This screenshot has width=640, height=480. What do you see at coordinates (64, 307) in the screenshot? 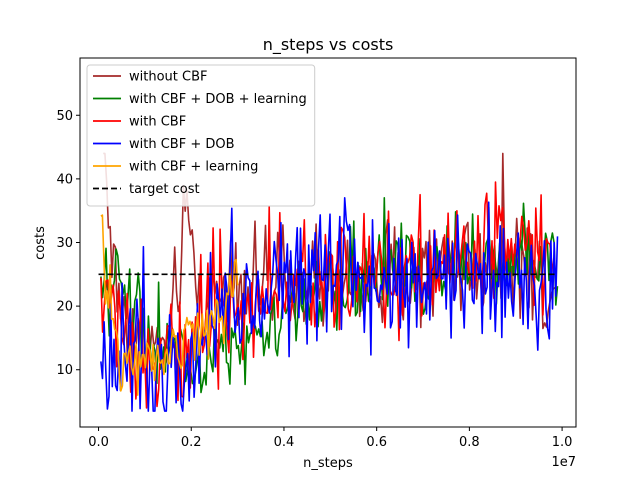
I see `y-tick-label: 20` at bounding box center [64, 307].